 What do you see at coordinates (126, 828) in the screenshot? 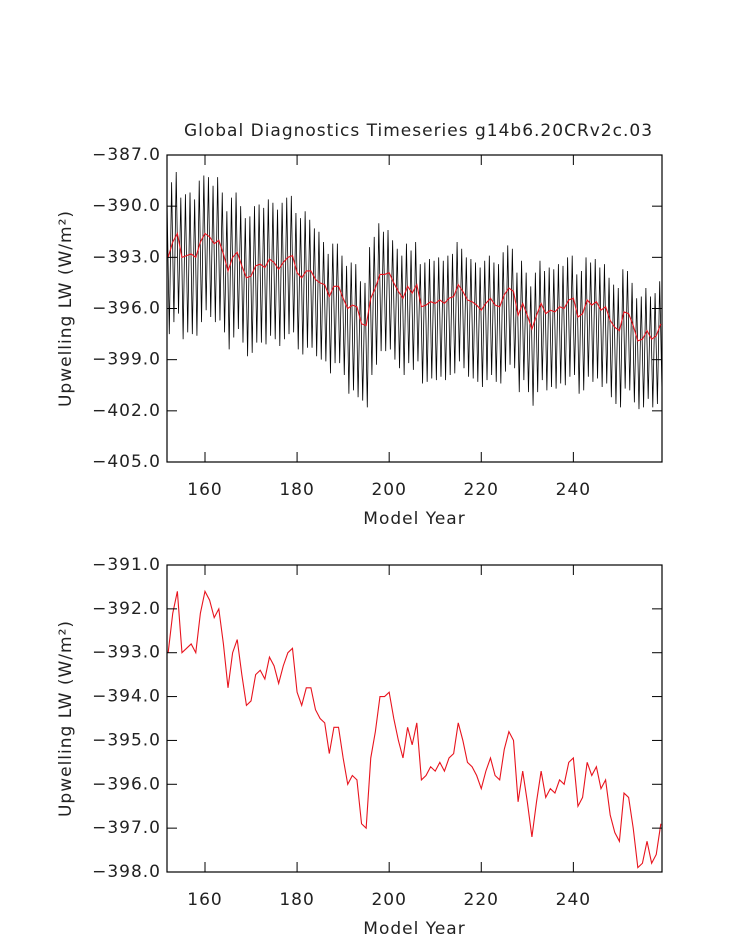
I see `y-tick-label: −397.0` at bounding box center [126, 828].